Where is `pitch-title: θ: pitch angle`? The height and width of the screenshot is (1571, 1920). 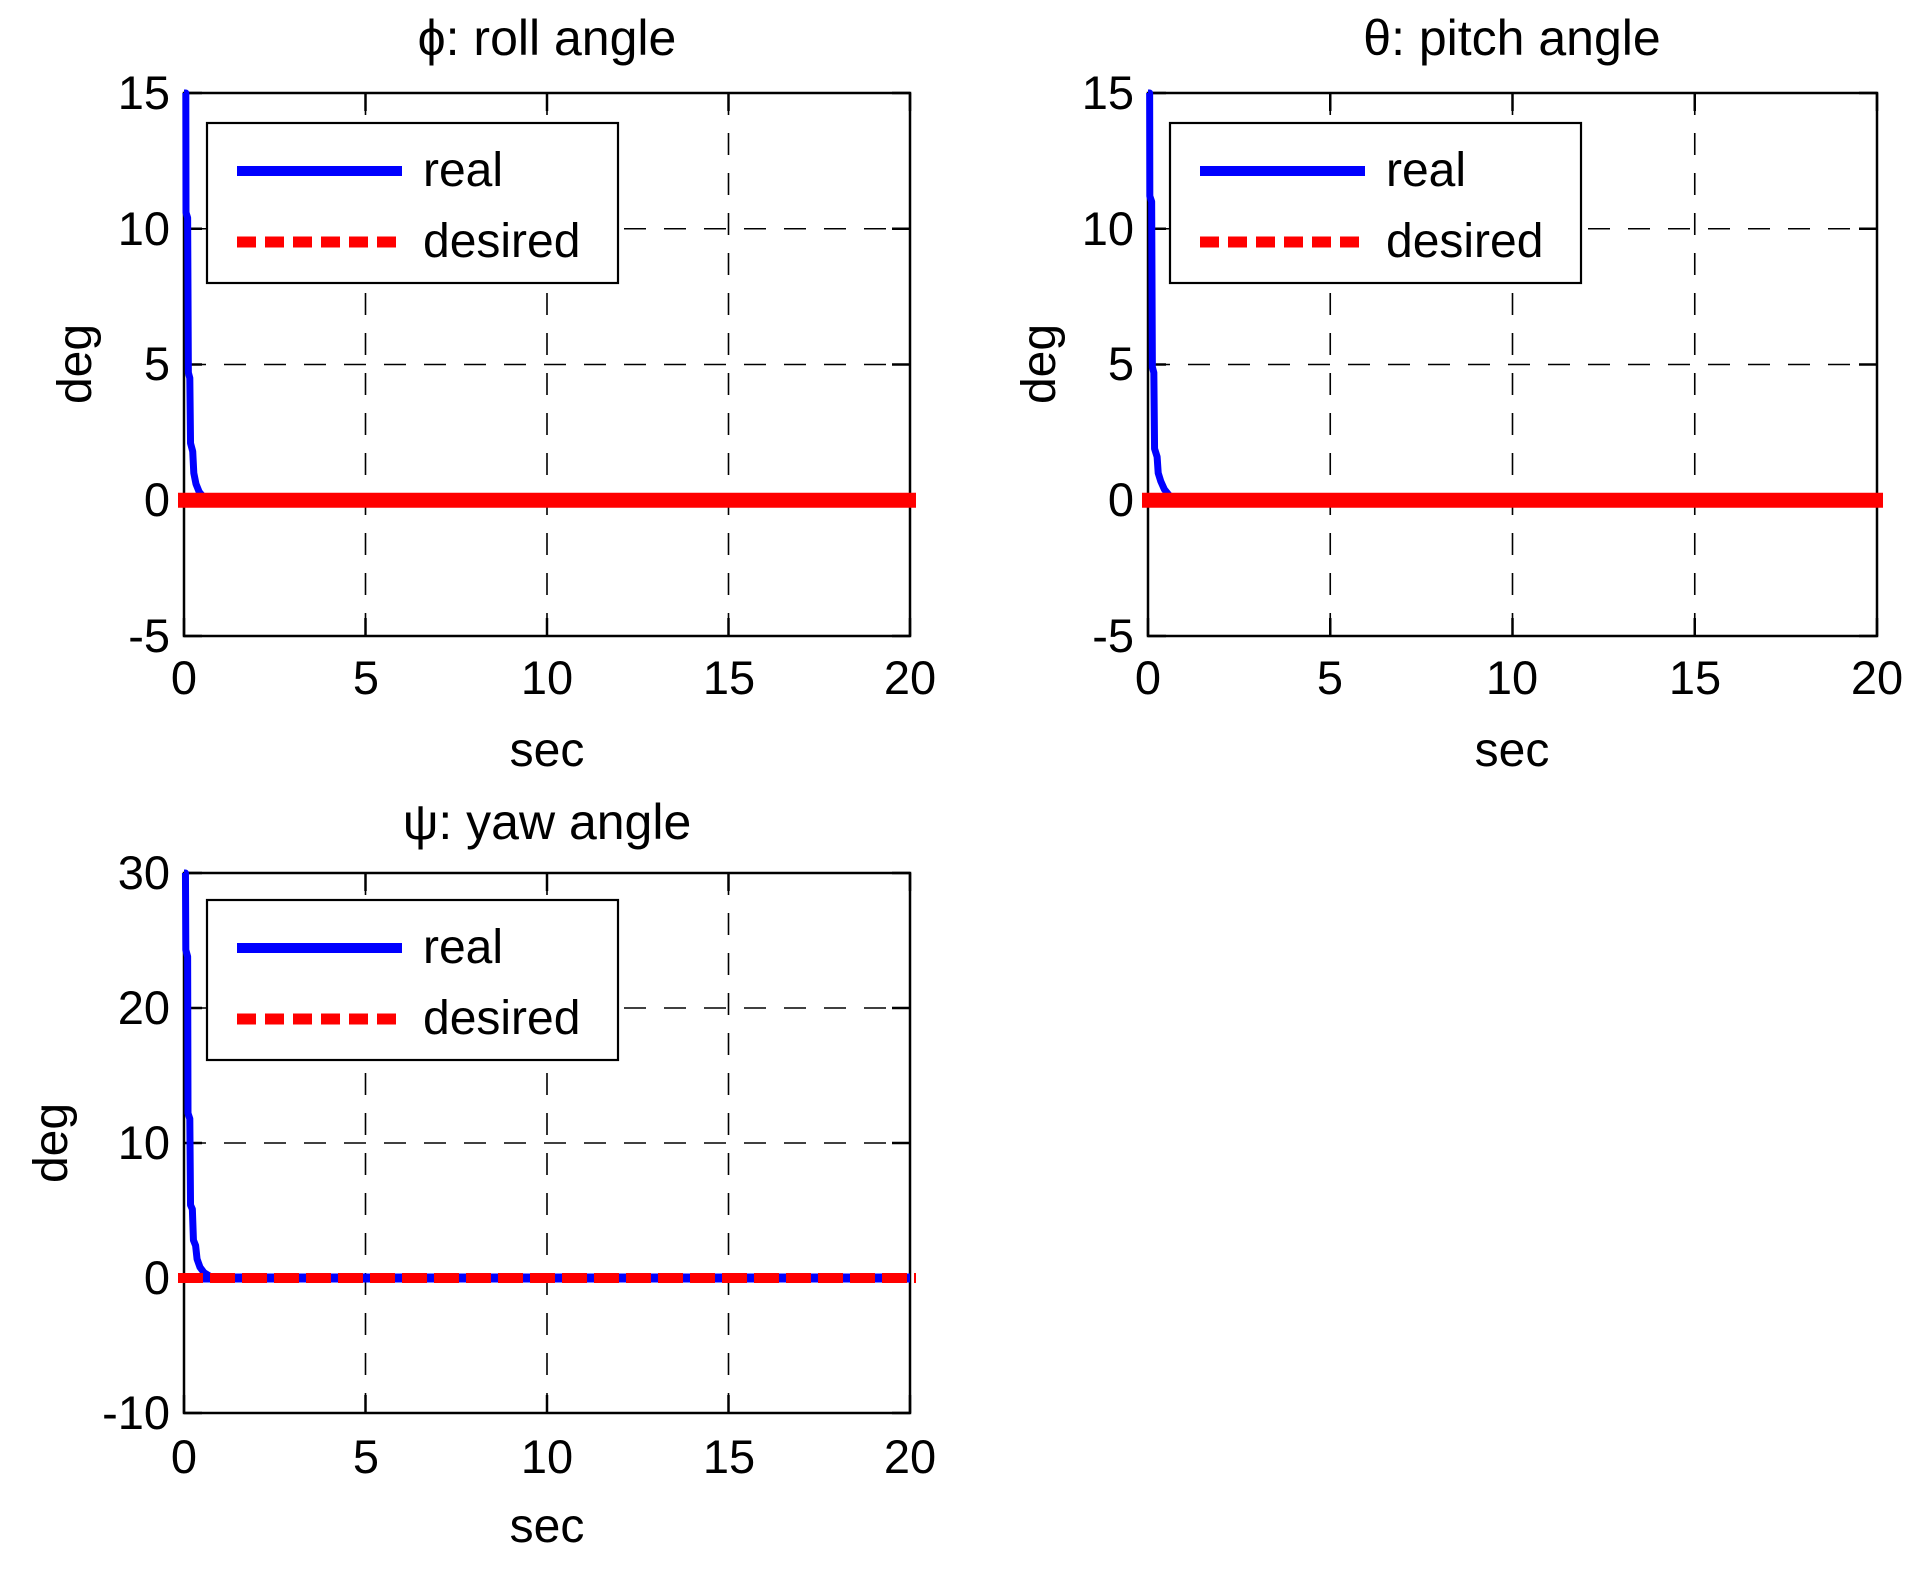 pitch-title: θ: pitch angle is located at coordinates (1512, 38).